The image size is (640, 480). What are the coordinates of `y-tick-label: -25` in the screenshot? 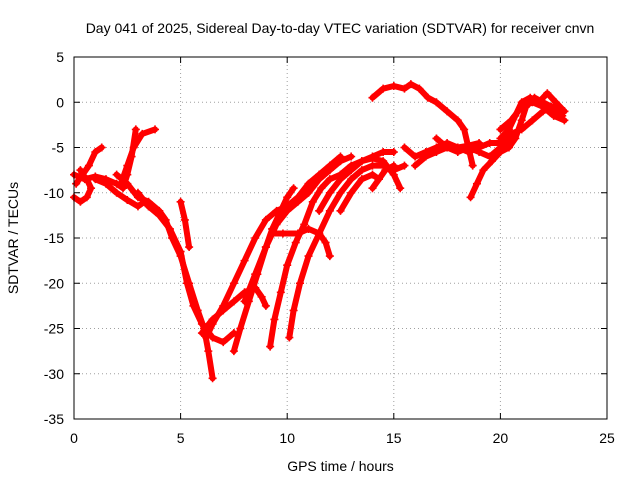 It's located at (54, 329).